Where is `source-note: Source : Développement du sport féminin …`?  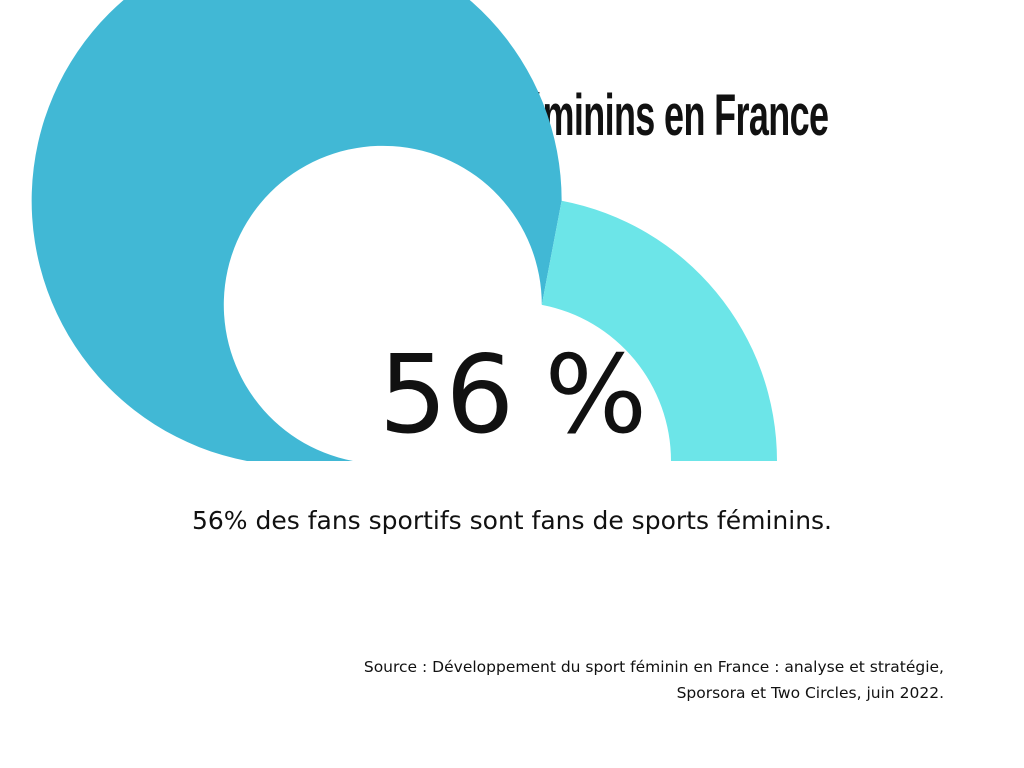 source-note: Source : Développement du sport féminin … is located at coordinates (594, 680).